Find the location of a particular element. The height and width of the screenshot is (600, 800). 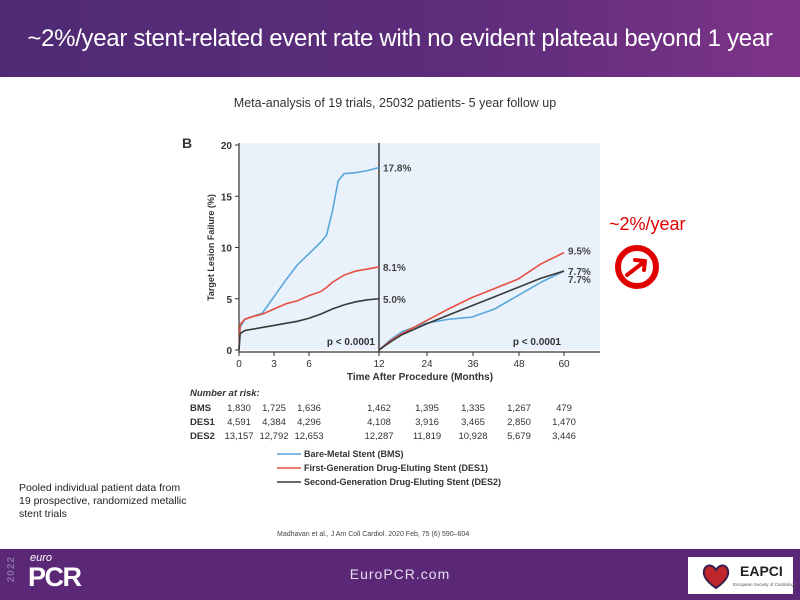

esc-subtext: European Society of Cardiology is located at coordinates (765, 584).